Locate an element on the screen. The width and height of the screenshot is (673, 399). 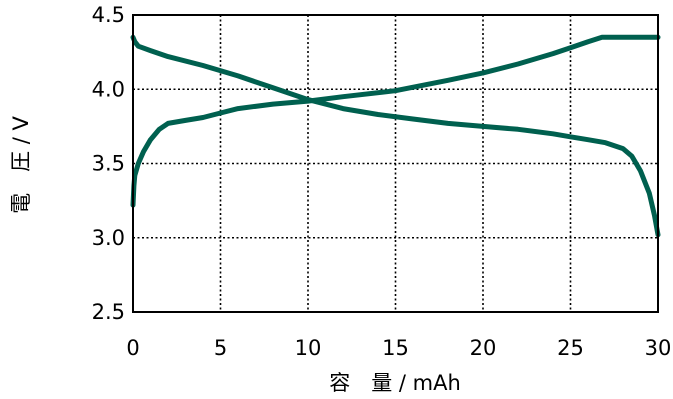
y-tick-label: 3.0 is located at coordinates (108, 238).